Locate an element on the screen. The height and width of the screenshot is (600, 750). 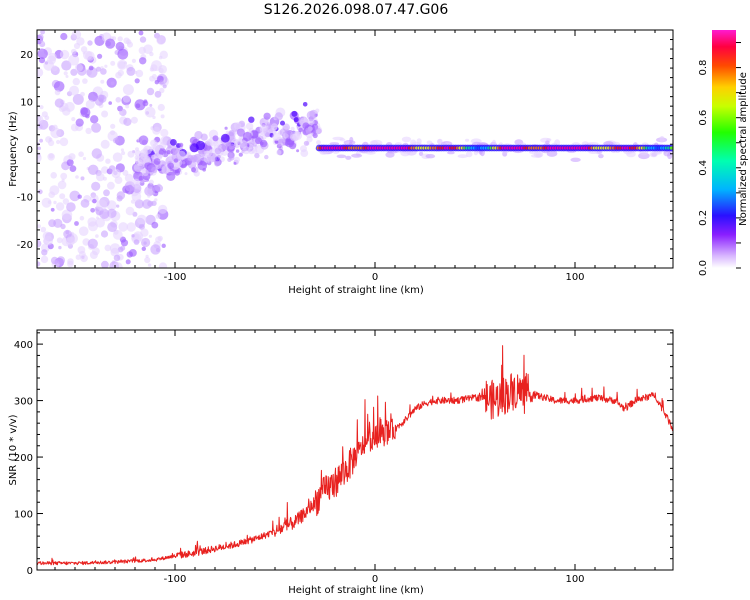
snr-y-tick-label: 300 is located at coordinates (23, 402).